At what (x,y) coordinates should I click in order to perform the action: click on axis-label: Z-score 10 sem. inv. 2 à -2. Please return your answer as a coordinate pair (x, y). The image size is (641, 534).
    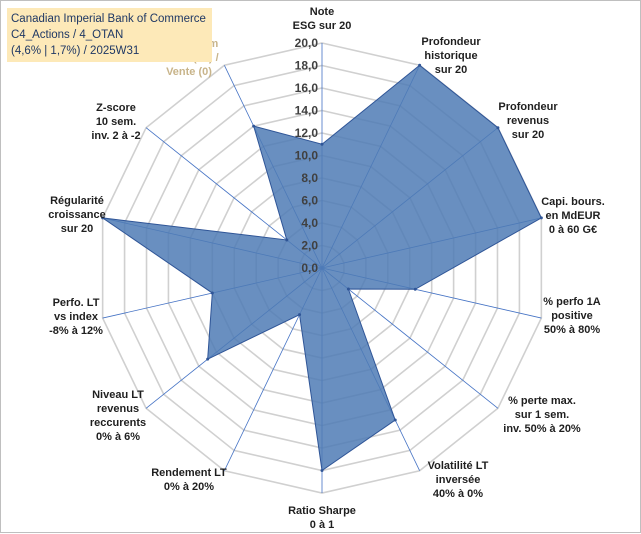
    Looking at the image, I should click on (115, 122).